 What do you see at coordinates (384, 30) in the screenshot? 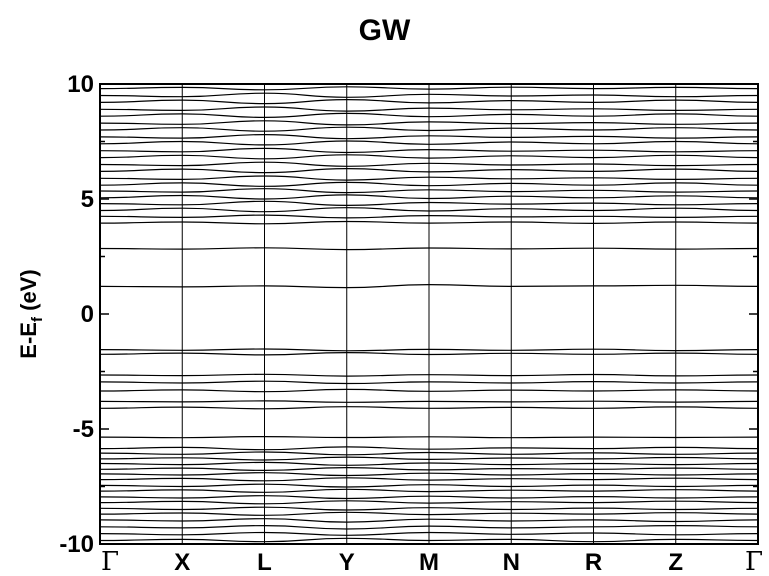
I see `chart-title: GW` at bounding box center [384, 30].